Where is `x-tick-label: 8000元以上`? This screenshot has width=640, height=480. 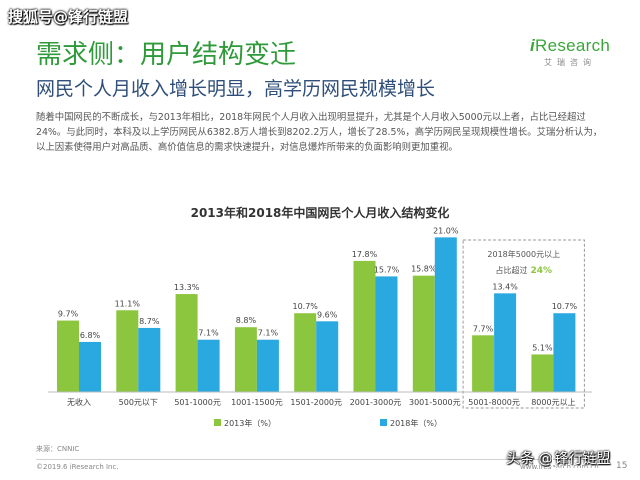
x-tick-label: 8000元以上 is located at coordinates (553, 402).